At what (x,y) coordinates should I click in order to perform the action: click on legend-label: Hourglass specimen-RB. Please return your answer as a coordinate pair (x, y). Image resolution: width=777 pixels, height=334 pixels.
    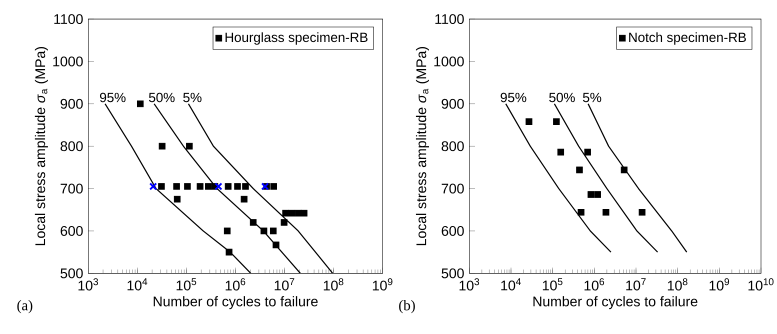
    Looking at the image, I should click on (297, 38).